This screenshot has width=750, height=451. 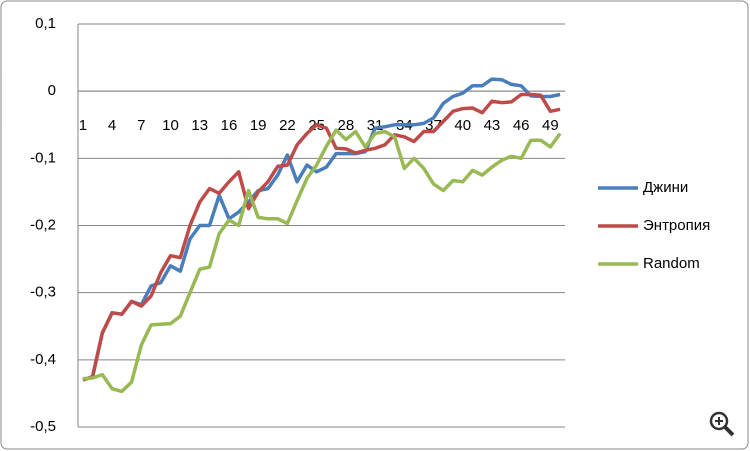 I want to click on x-tick-label: 22, so click(x=287, y=125).